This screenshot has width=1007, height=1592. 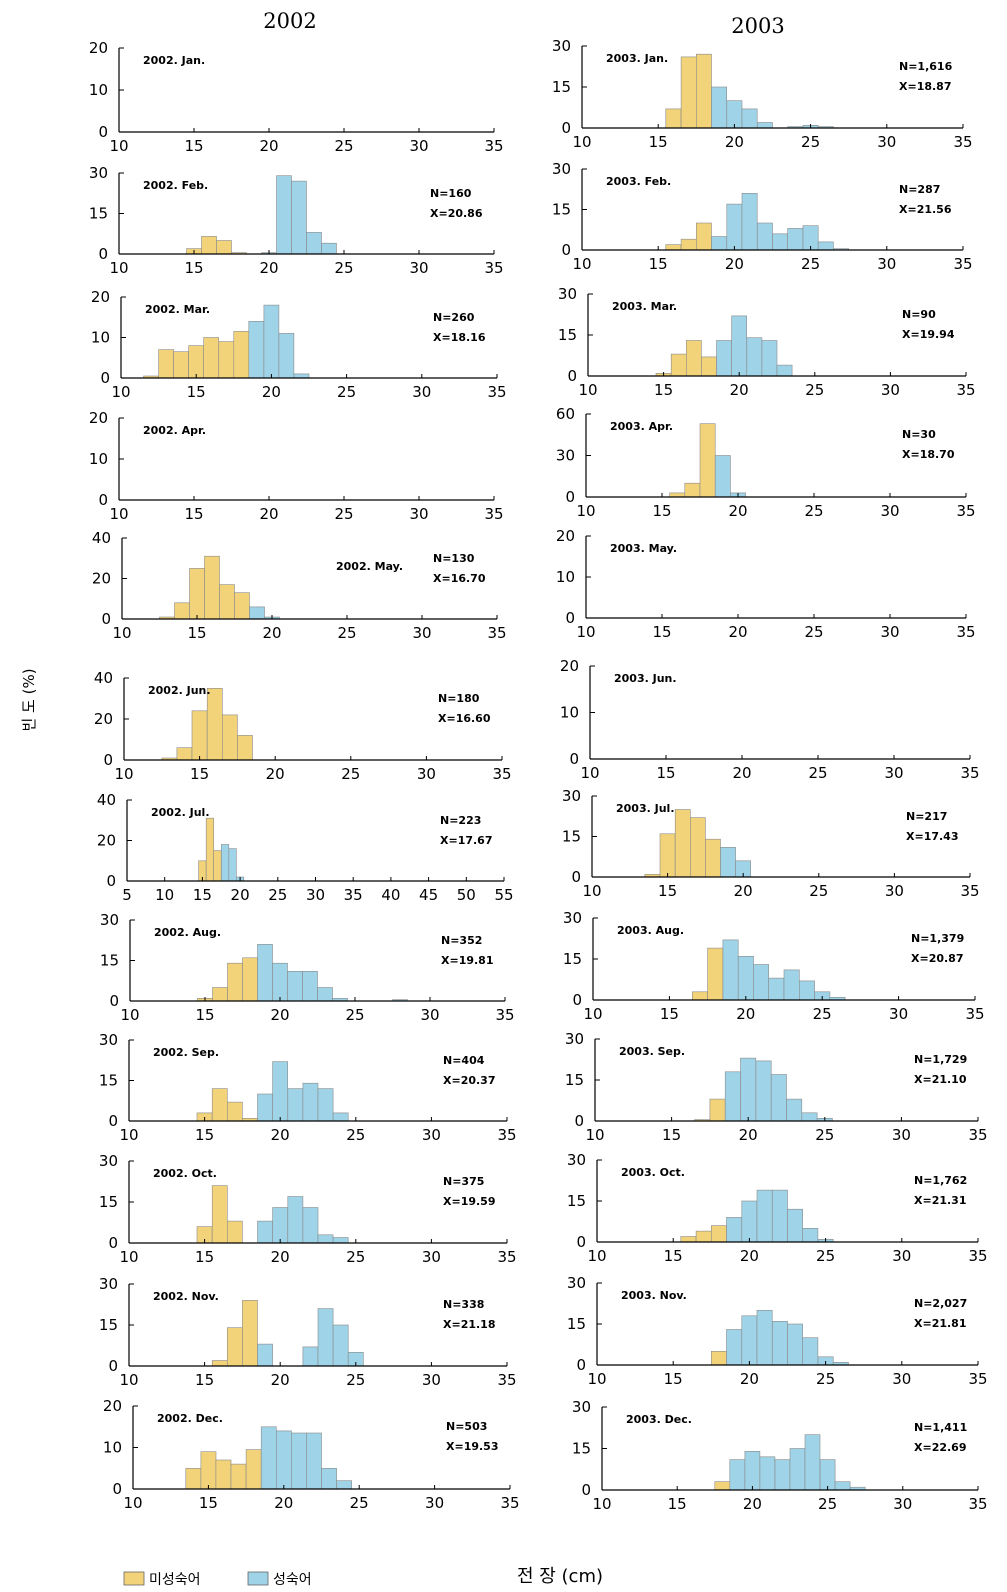 I want to click on sample-size: N=260, so click(x=454, y=317).